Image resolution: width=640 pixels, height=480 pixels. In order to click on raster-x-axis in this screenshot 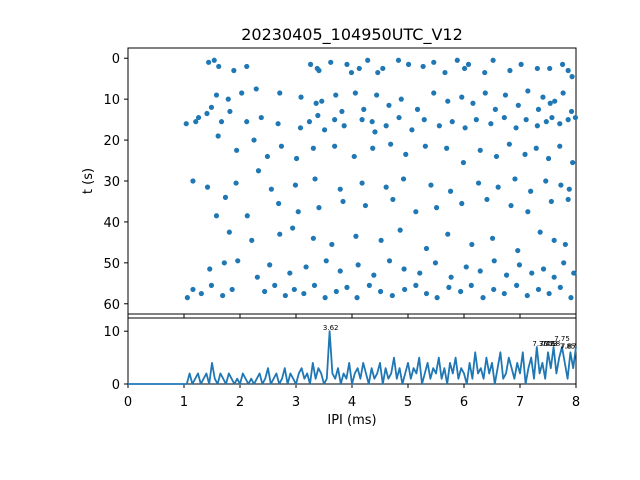, I will do `click(352, 316)`.